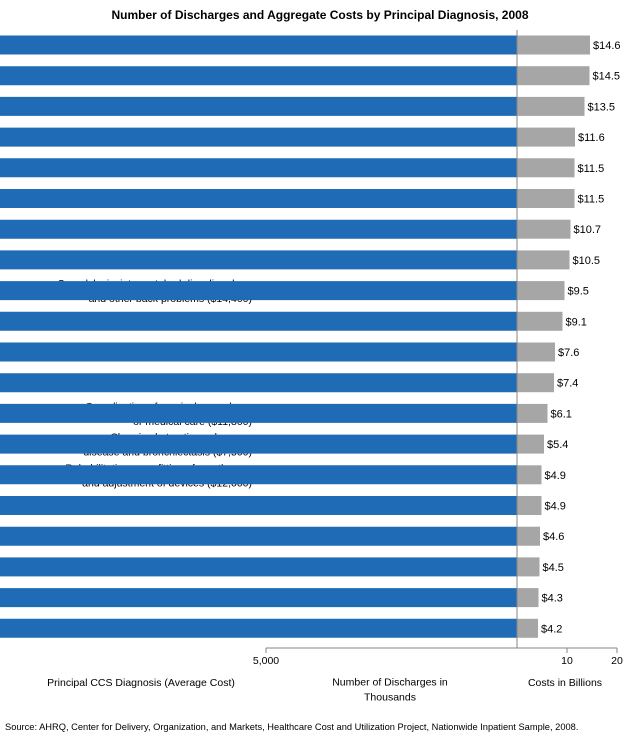  I want to click on discharges-axis-title: Number of Discharges in Thousands, so click(390, 690).